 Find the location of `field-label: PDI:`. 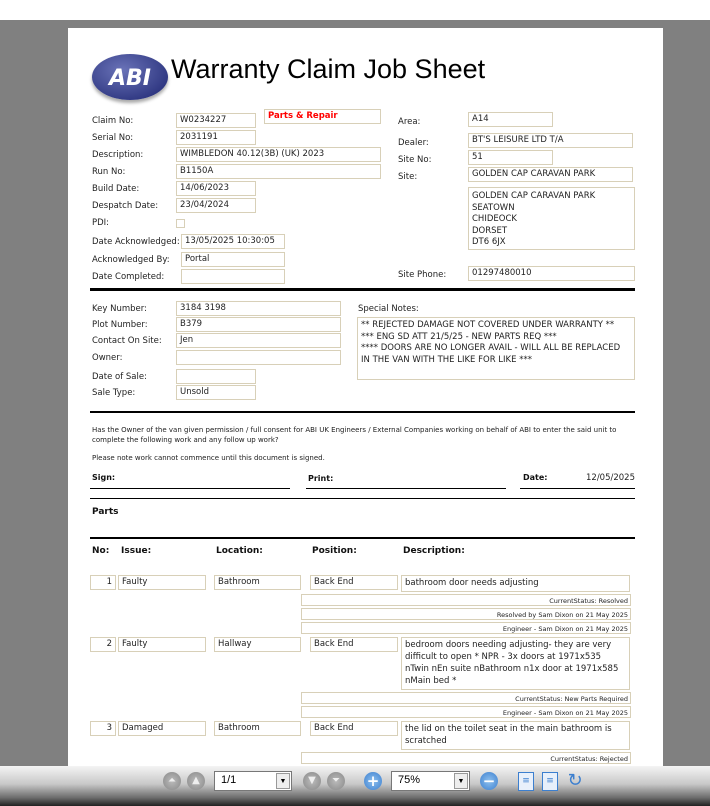

field-label: PDI: is located at coordinates (101, 223).